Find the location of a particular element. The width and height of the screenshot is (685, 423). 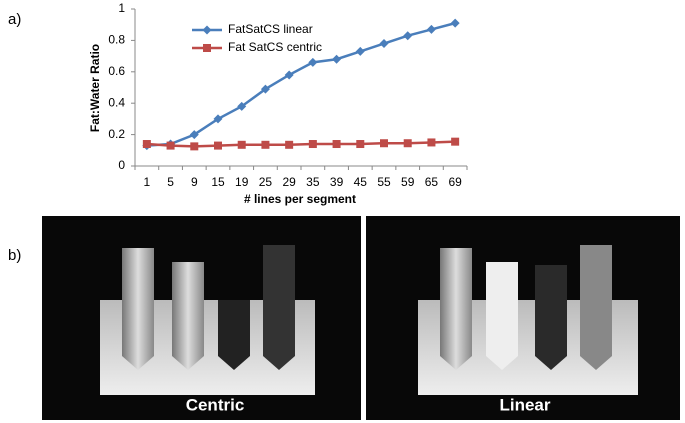

x-tick-label: 39 is located at coordinates (337, 182).